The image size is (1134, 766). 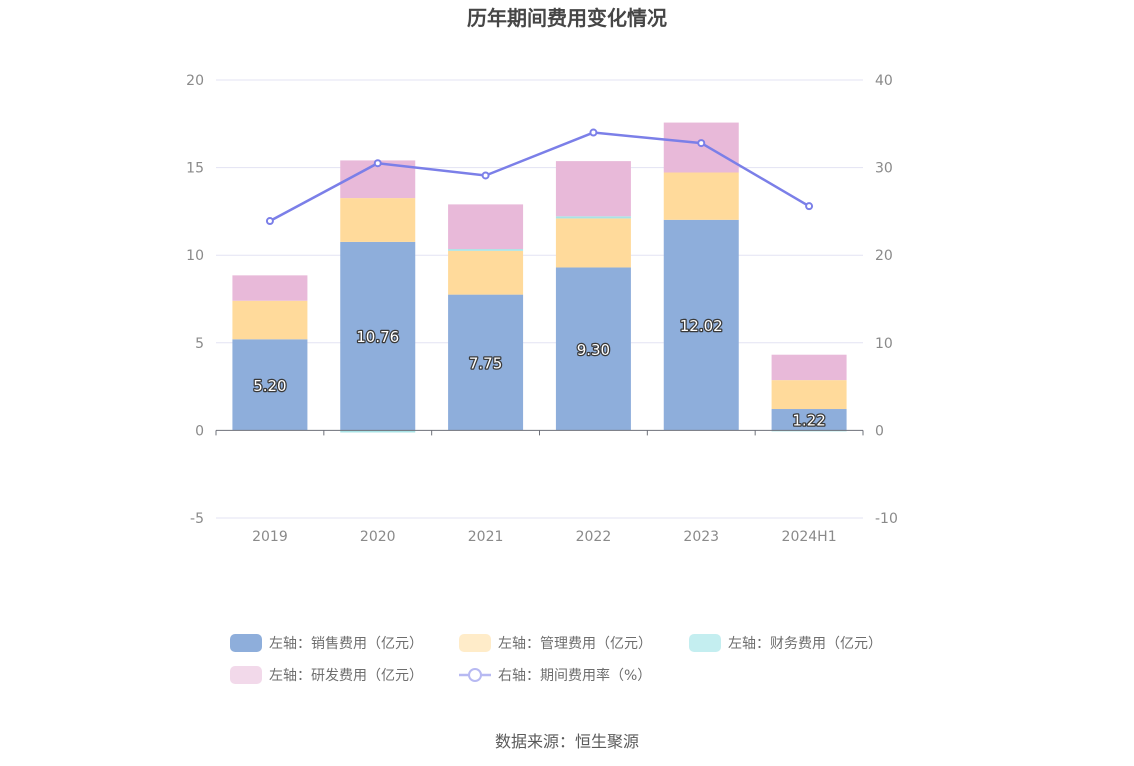 I want to click on left-axis-tick-label: -5, so click(x=197, y=519).